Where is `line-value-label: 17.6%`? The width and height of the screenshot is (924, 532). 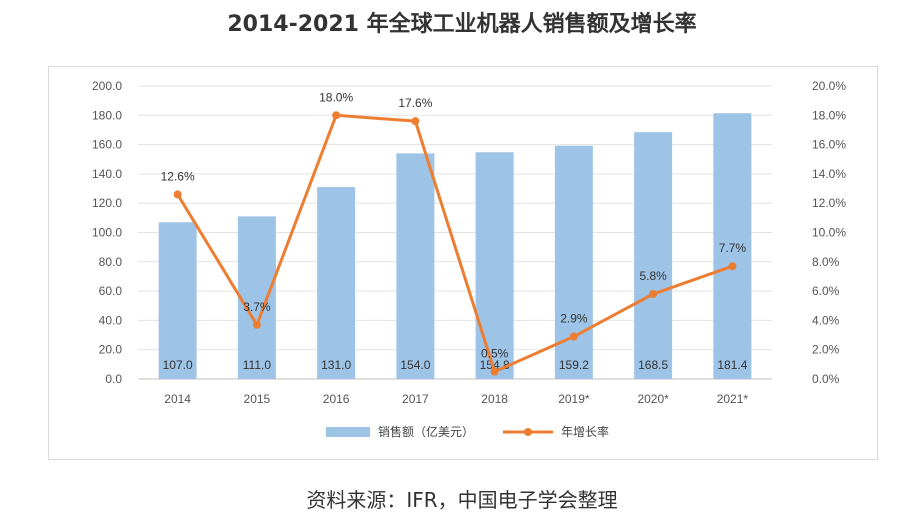
line-value-label: 17.6% is located at coordinates (415, 103).